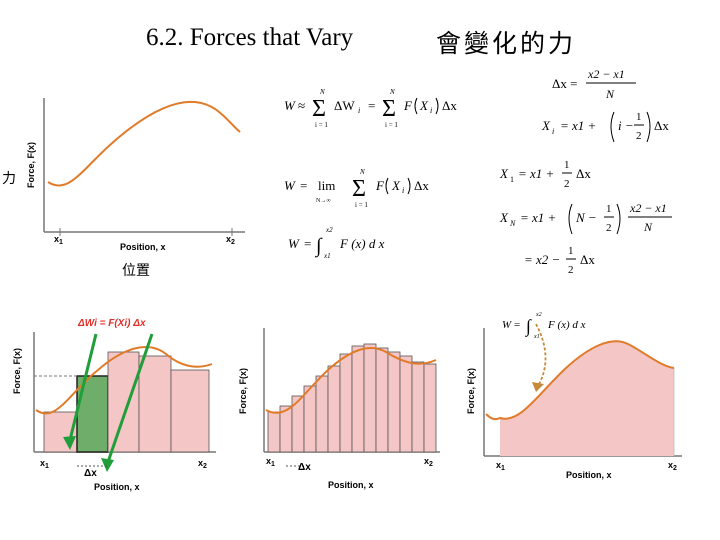 The image size is (720, 540). I want to click on equation-integral: W = ∫ x2 x1 F (x) d x, so click(336, 243).